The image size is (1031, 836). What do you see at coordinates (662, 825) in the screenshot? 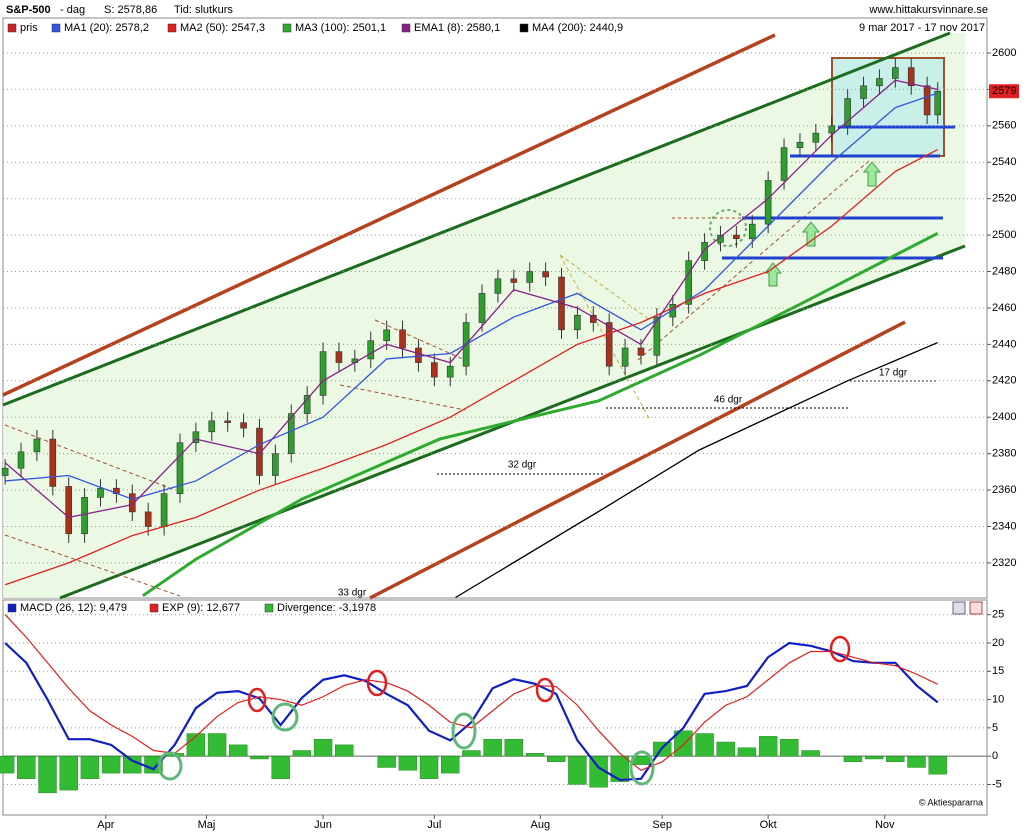
I see `x-tick-label: Sep` at bounding box center [662, 825].